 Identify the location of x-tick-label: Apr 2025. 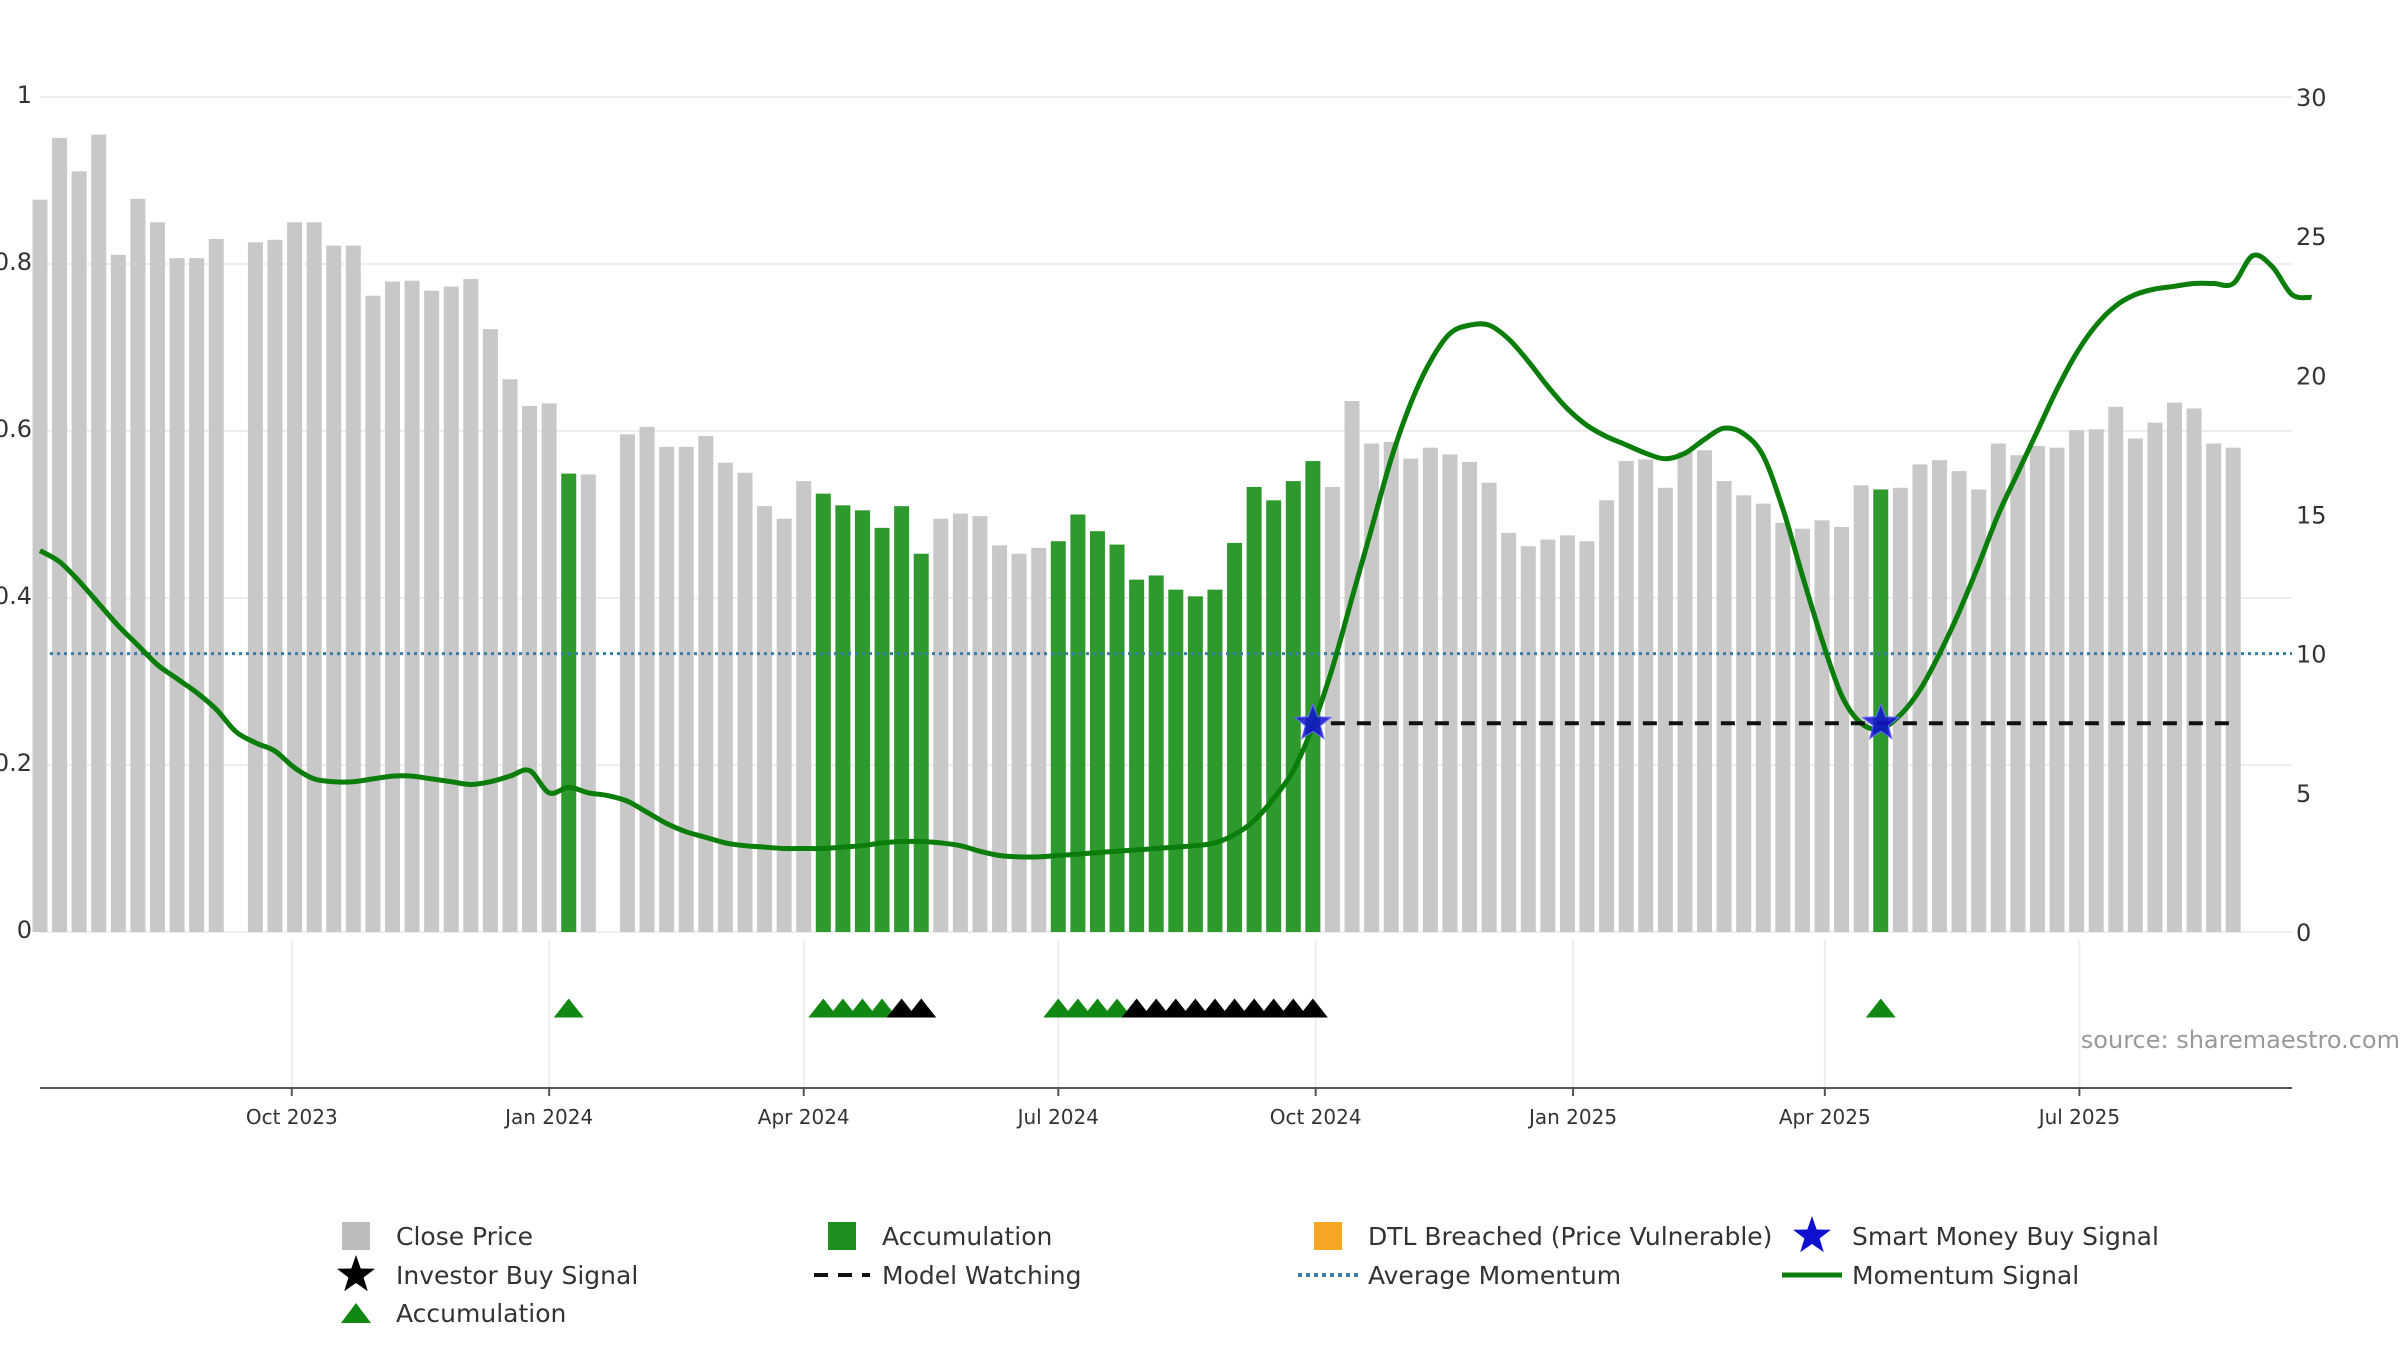
(1825, 1117).